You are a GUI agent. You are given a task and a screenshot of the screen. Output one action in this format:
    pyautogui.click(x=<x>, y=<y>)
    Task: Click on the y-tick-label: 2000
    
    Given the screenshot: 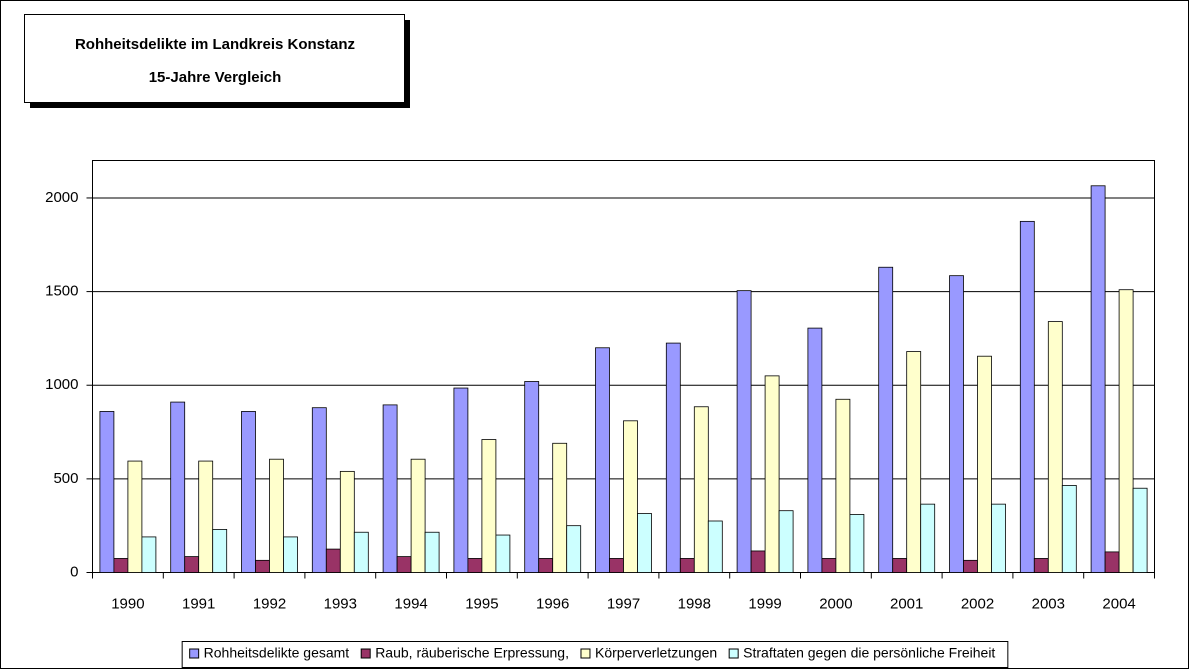 What is the action you would take?
    pyautogui.click(x=61, y=197)
    